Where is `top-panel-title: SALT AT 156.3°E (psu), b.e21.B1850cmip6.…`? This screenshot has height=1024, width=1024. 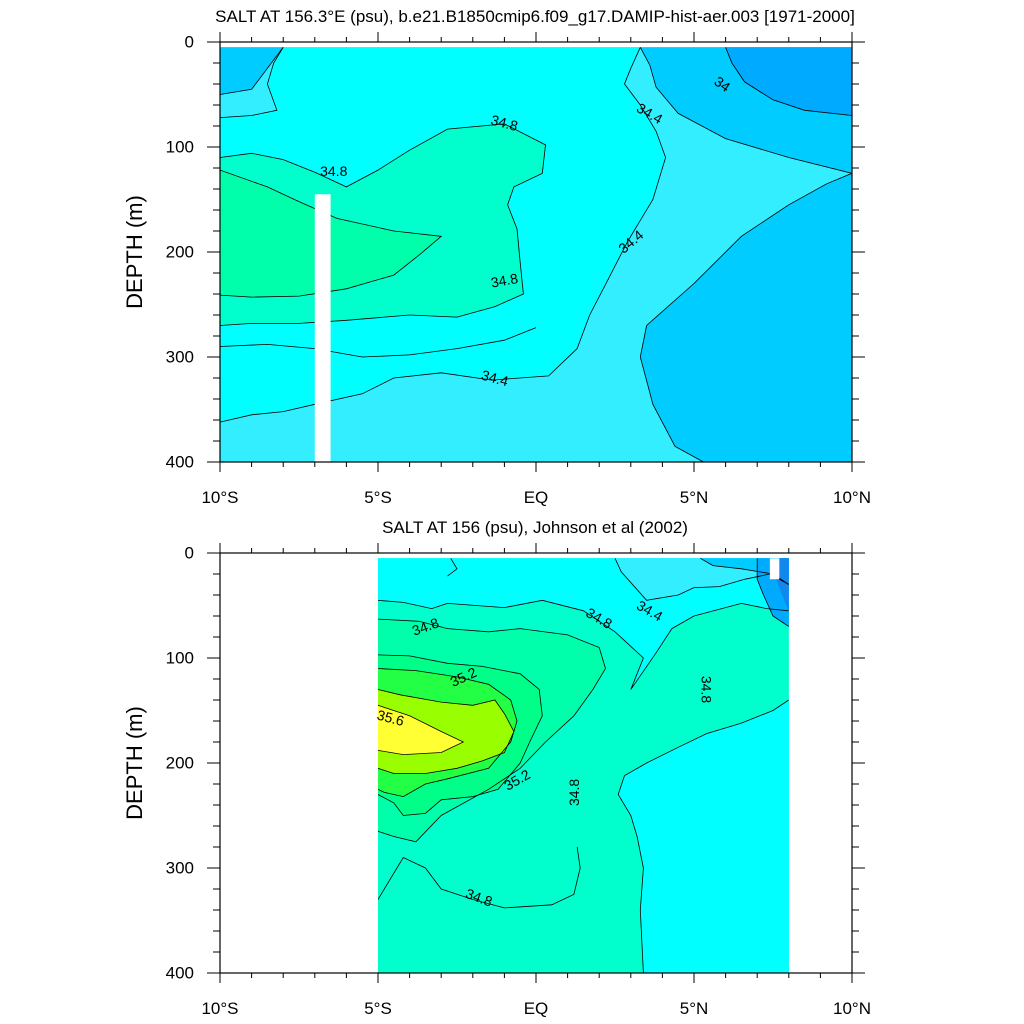 top-panel-title: SALT AT 156.3°E (psu), b.e21.B1850cmip6.… is located at coordinates (535, 16).